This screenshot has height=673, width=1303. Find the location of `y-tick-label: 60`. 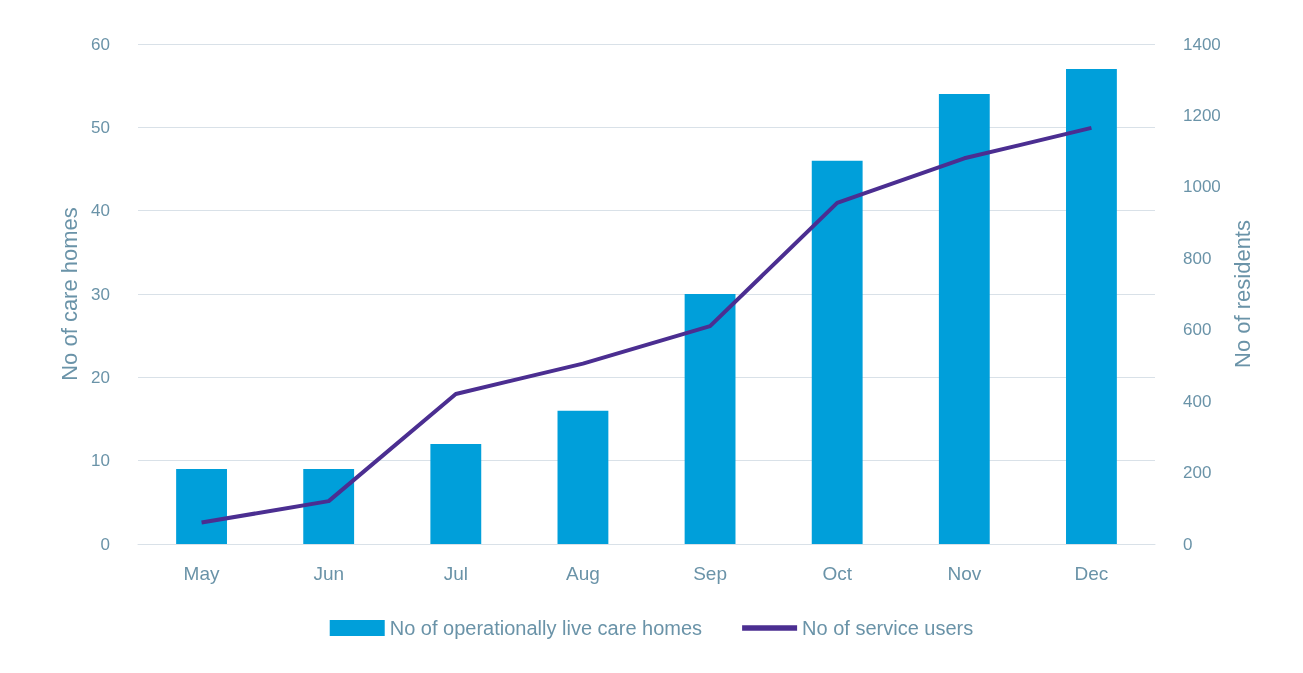

y-tick-label: 60 is located at coordinates (100, 44).